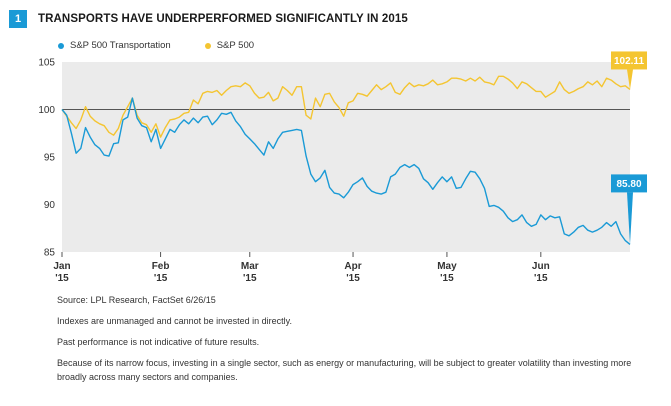 Image resolution: width=671 pixels, height=406 pixels. What do you see at coordinates (630, 218) in the screenshot?
I see `callout-transportation-pointer` at bounding box center [630, 218].